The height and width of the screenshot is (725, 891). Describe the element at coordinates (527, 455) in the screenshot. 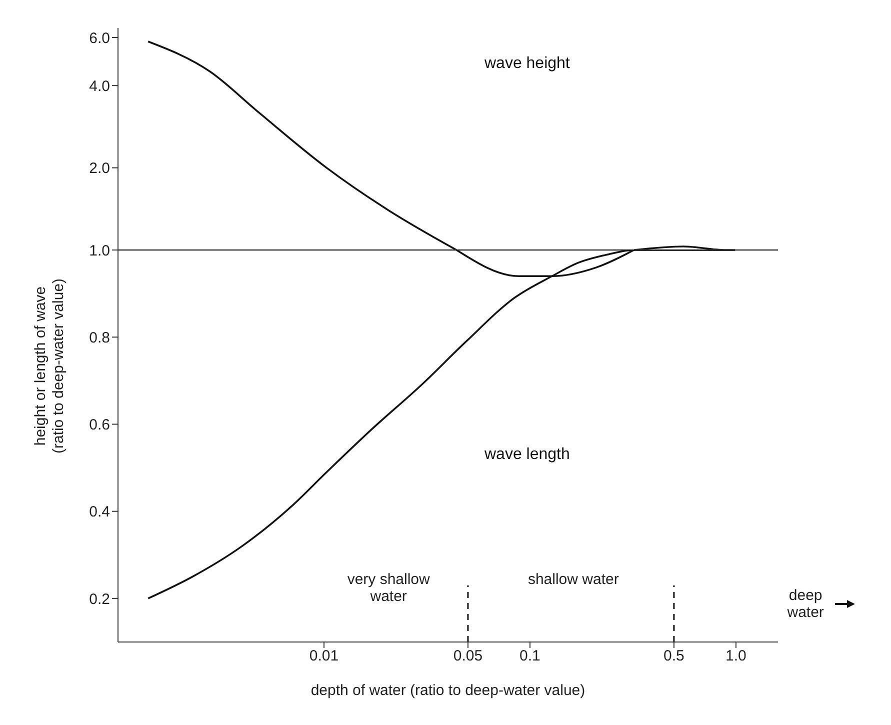

I see `text: wave length` at that location.